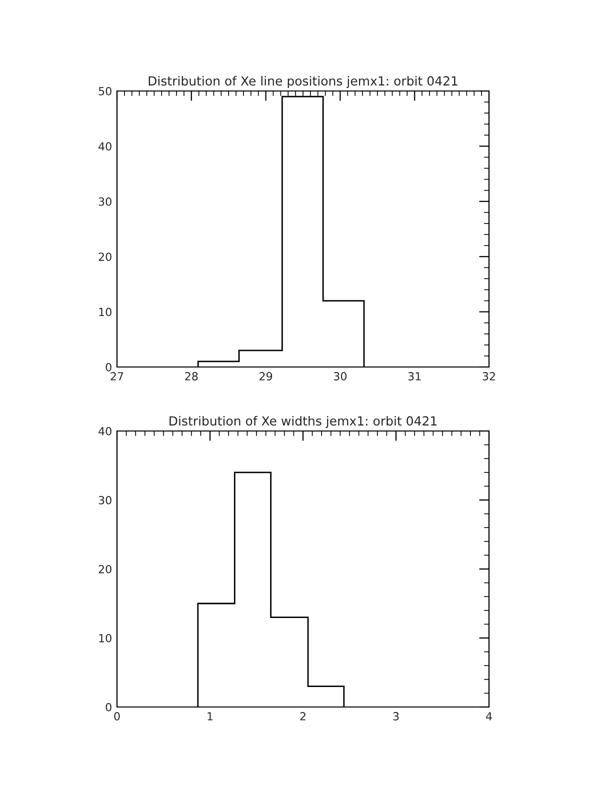 The image size is (612, 792). What do you see at coordinates (191, 376) in the screenshot?
I see `x-tick-label: 28` at bounding box center [191, 376].